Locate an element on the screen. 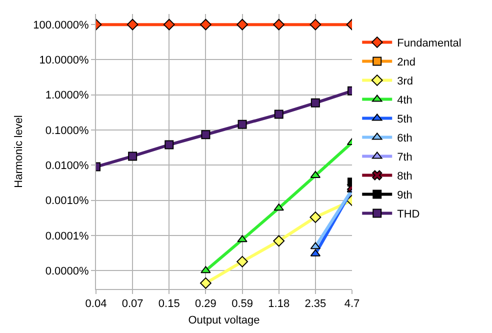  y-tick-label: 0.0010% is located at coordinates (67, 201).